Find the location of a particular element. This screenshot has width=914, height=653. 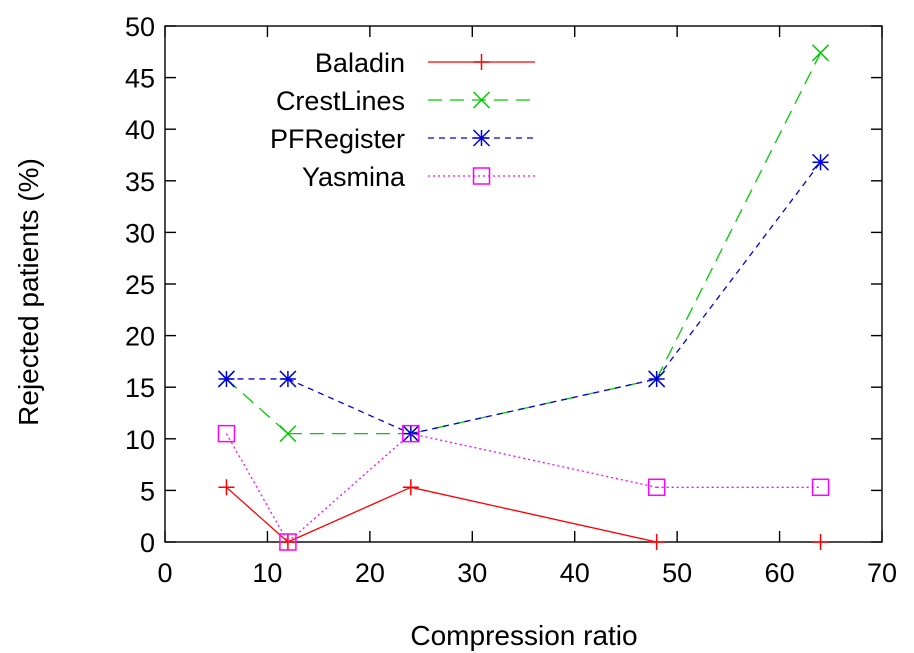

legend-item-baladin: Baladin is located at coordinates (425, 63).